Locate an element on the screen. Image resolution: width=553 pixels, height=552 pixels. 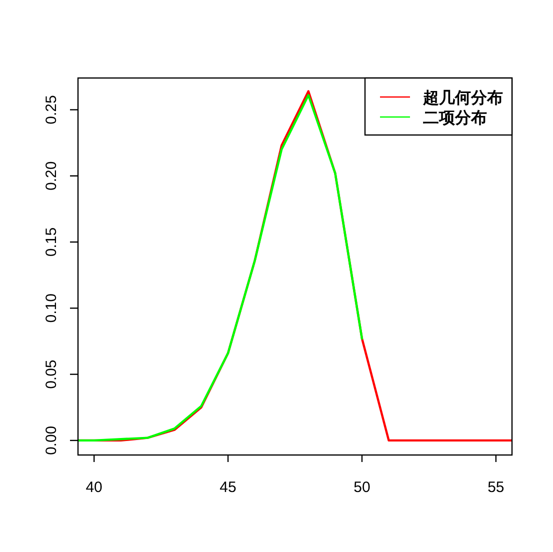
x-tick-label: 55 is located at coordinates (496, 487).